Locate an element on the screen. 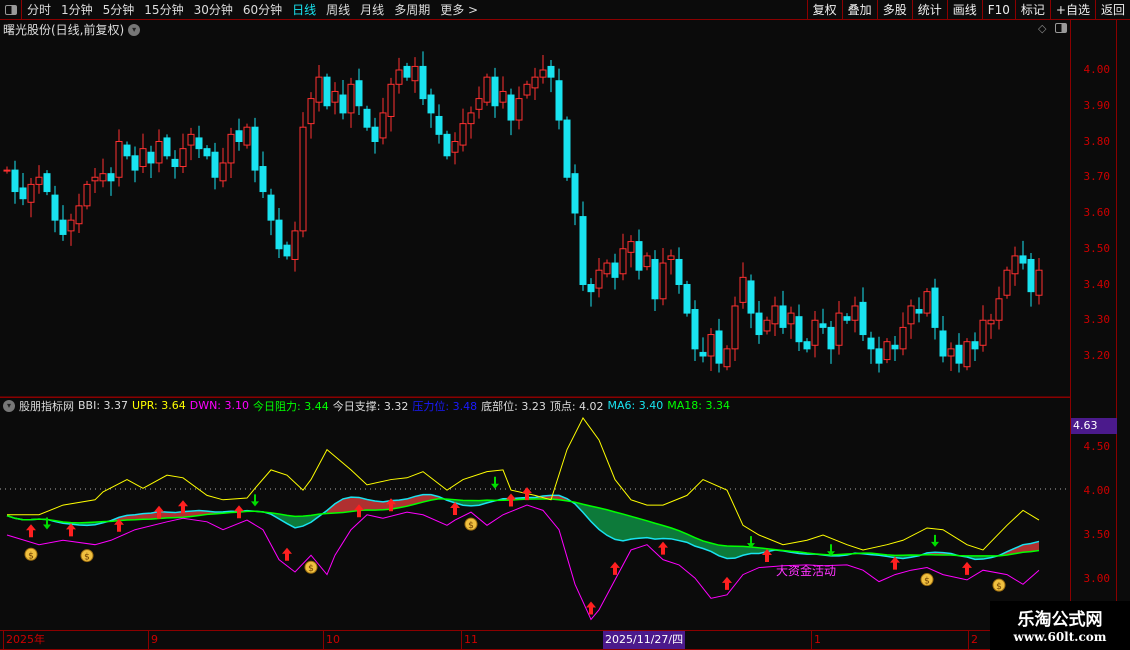  period-tab: 日线 is located at coordinates (304, 10).